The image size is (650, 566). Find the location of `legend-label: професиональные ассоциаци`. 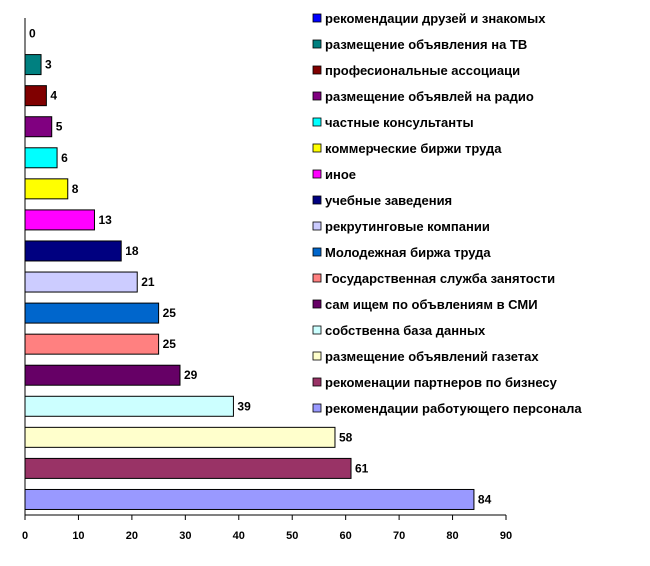

legend-label: професиональные ассоциаци is located at coordinates (422, 70).